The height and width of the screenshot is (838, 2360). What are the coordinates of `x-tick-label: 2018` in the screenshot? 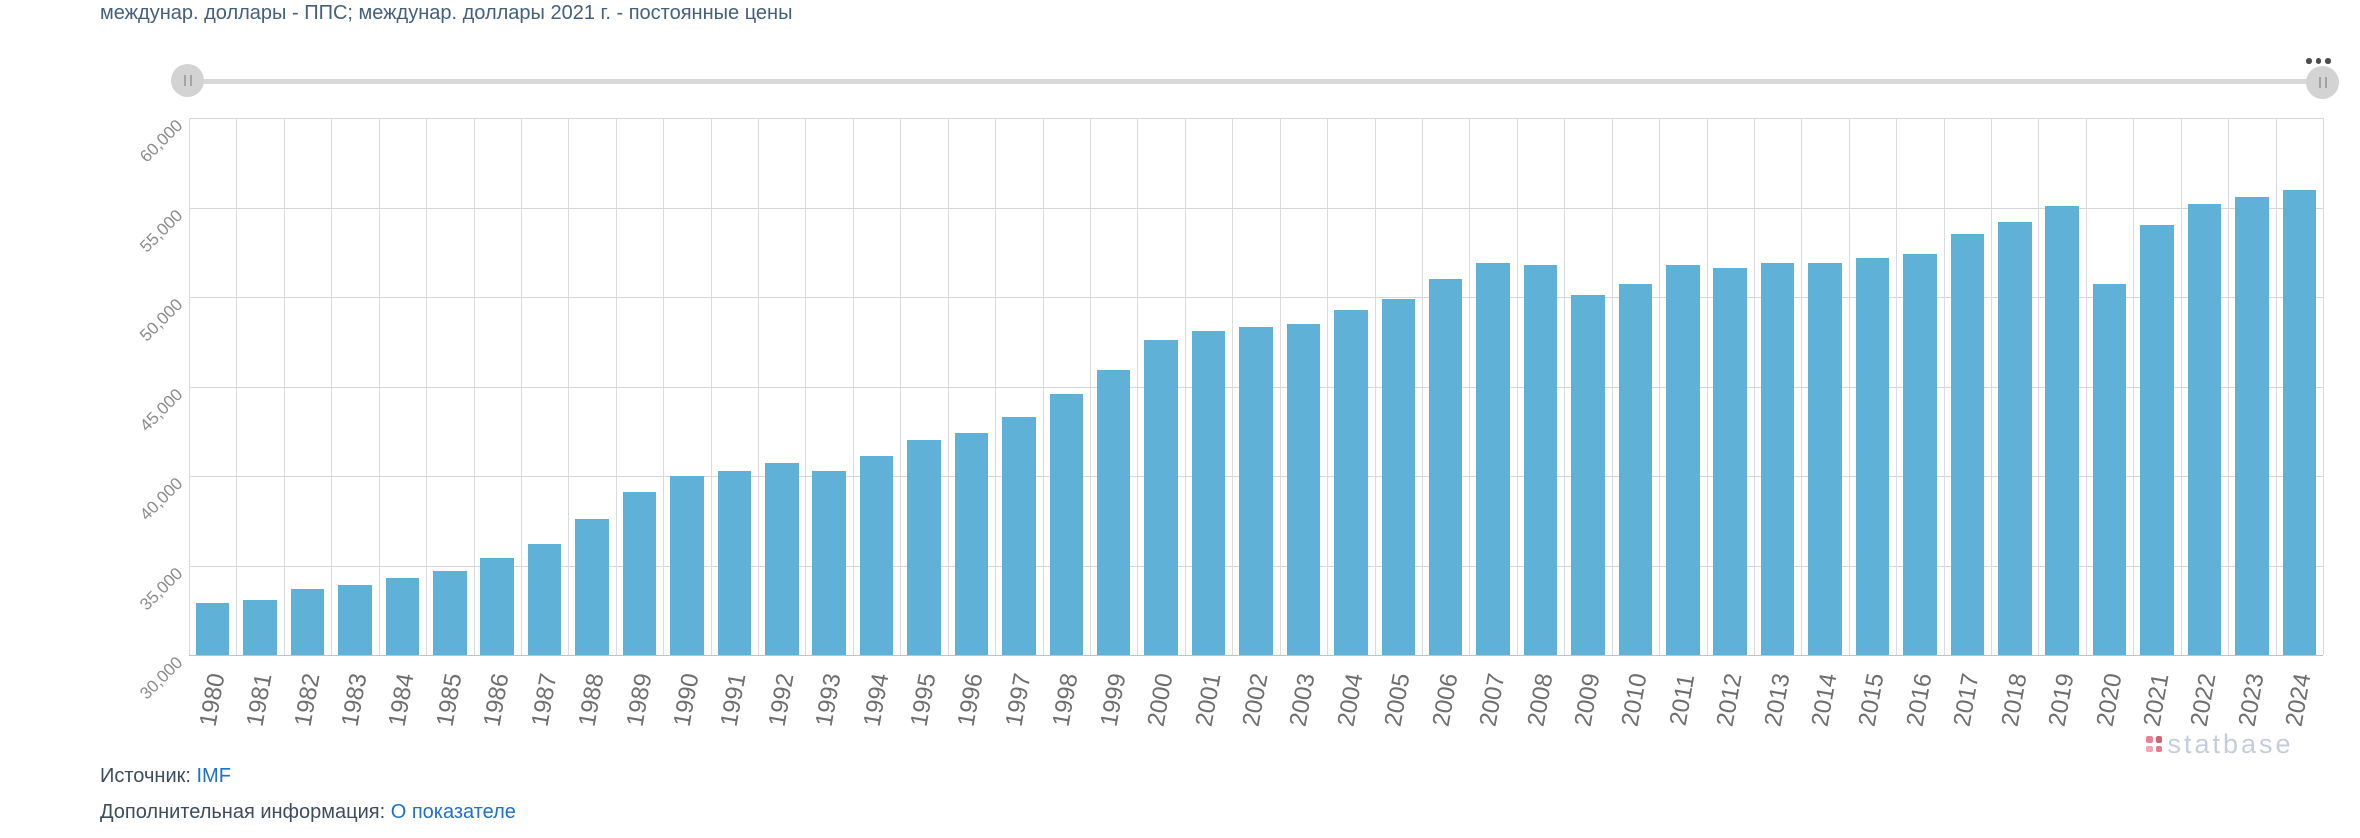 It's located at (2014, 700).